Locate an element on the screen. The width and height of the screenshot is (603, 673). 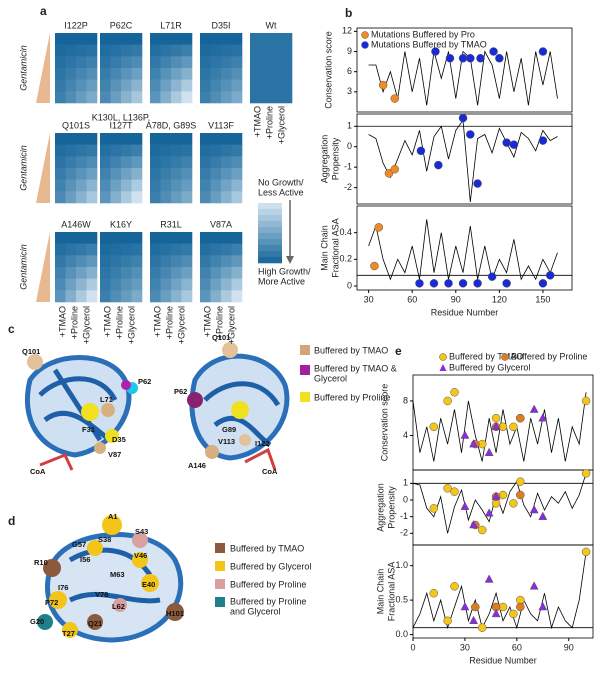
residue-label: E40 is located at coordinates (148, 584).